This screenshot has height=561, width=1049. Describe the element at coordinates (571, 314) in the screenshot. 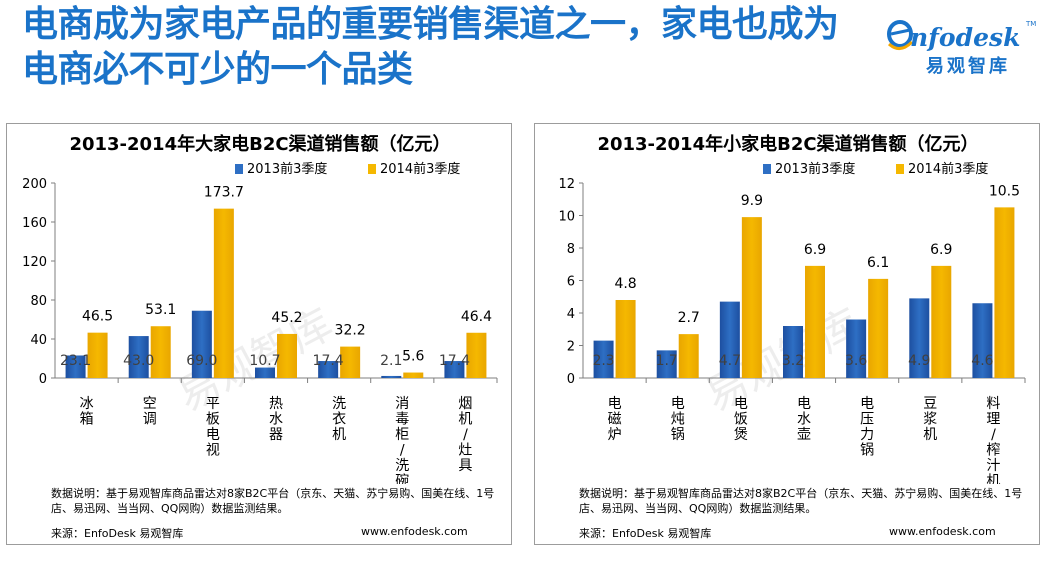

I see `y-tick-label: 4` at that location.